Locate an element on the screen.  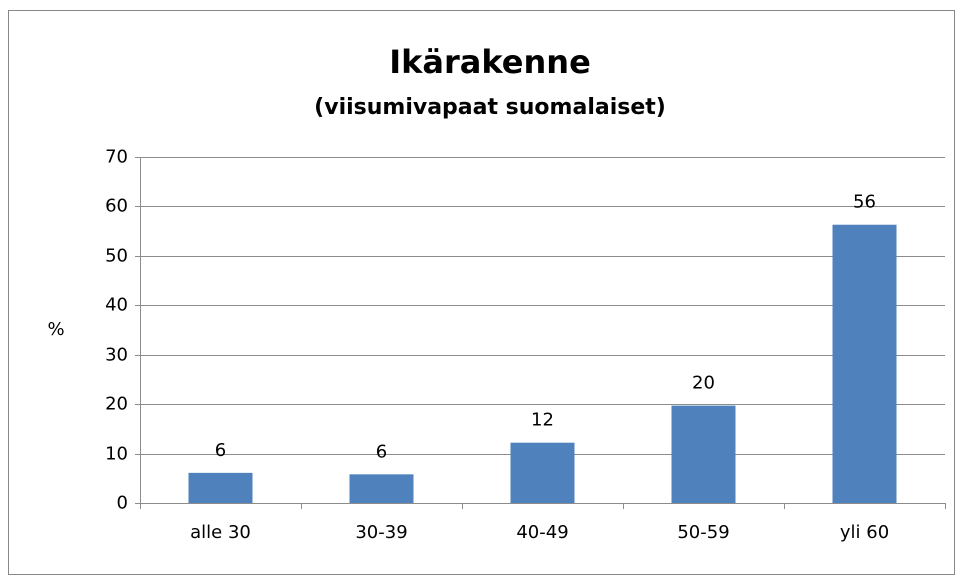
data-label: 20 is located at coordinates (703, 383).